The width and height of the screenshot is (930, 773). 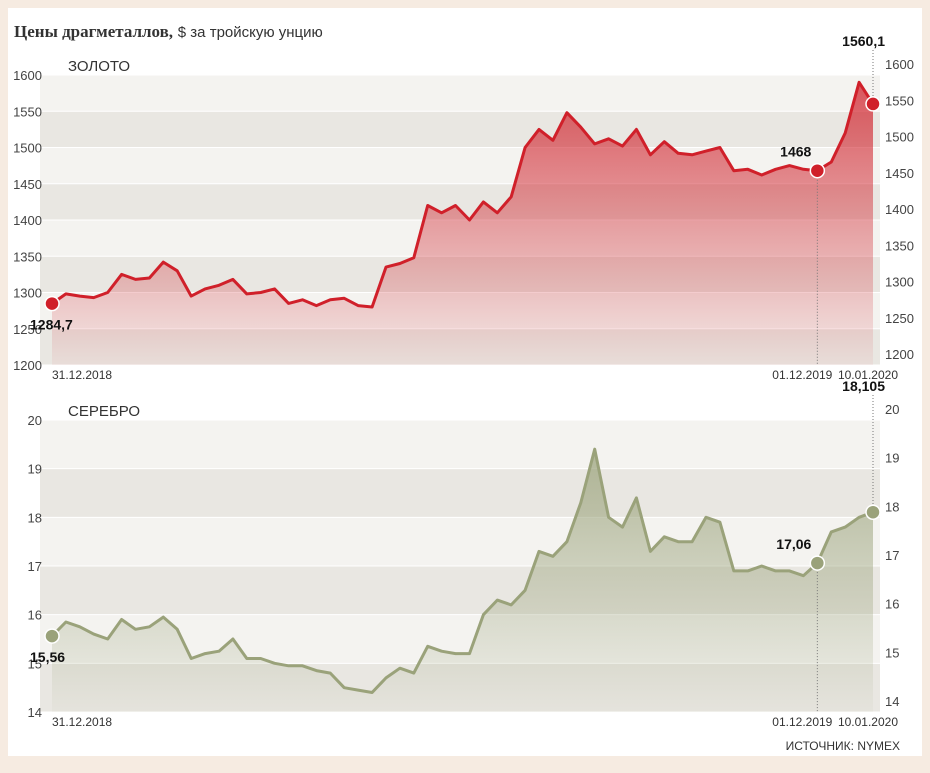 What do you see at coordinates (27, 111) in the screenshot?
I see `y-tick-label: 1550` at bounding box center [27, 111].